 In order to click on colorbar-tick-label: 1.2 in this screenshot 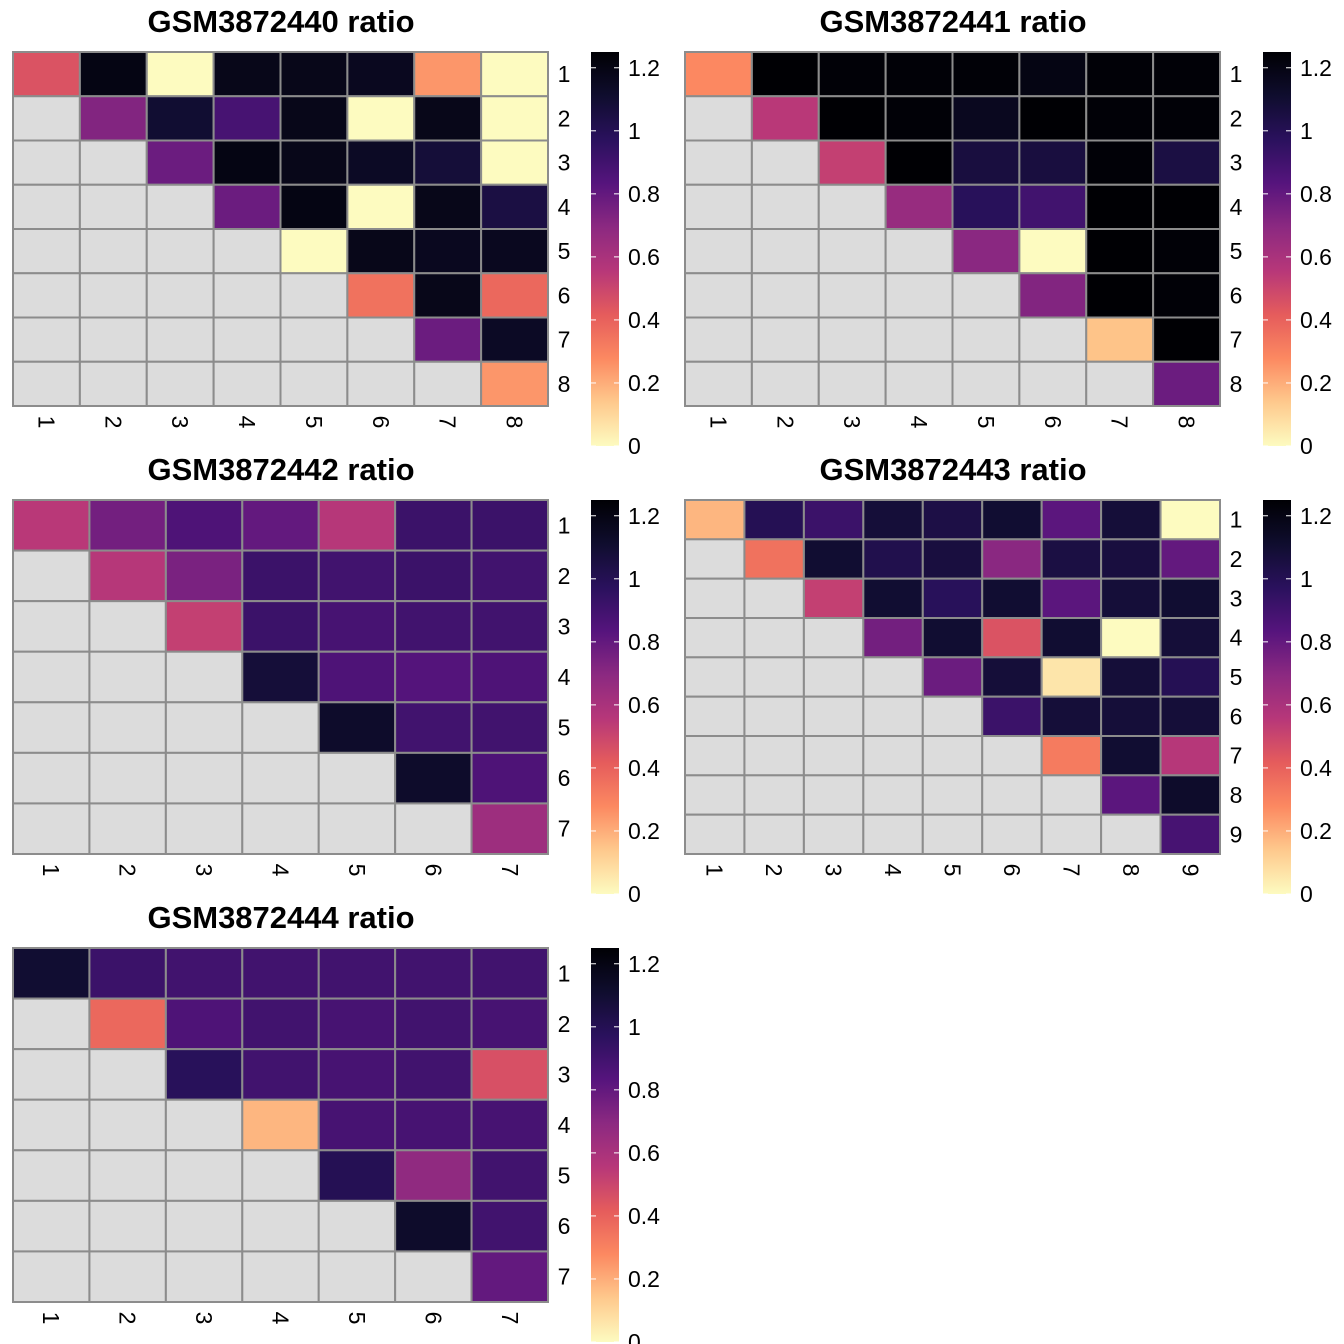, I will do `click(644, 964)`.